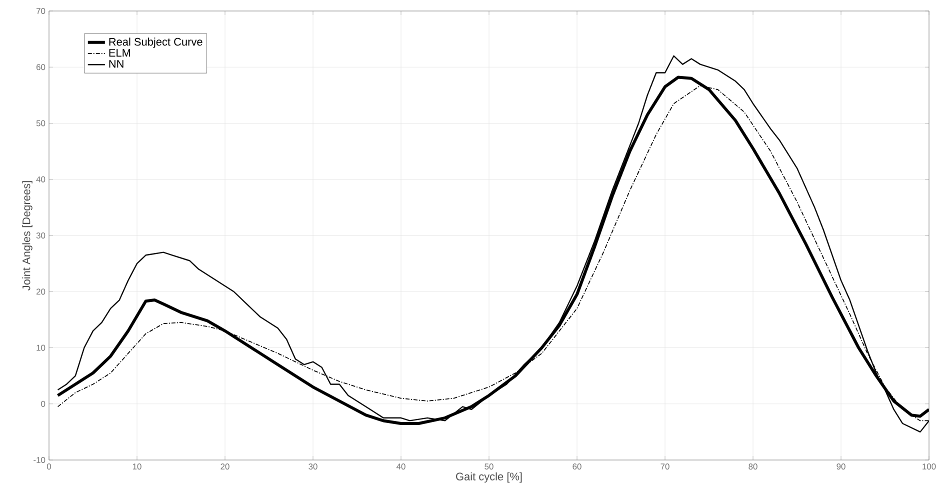  I want to click on y-axis-title: Joint Angles [Degrees], so click(27, 235).